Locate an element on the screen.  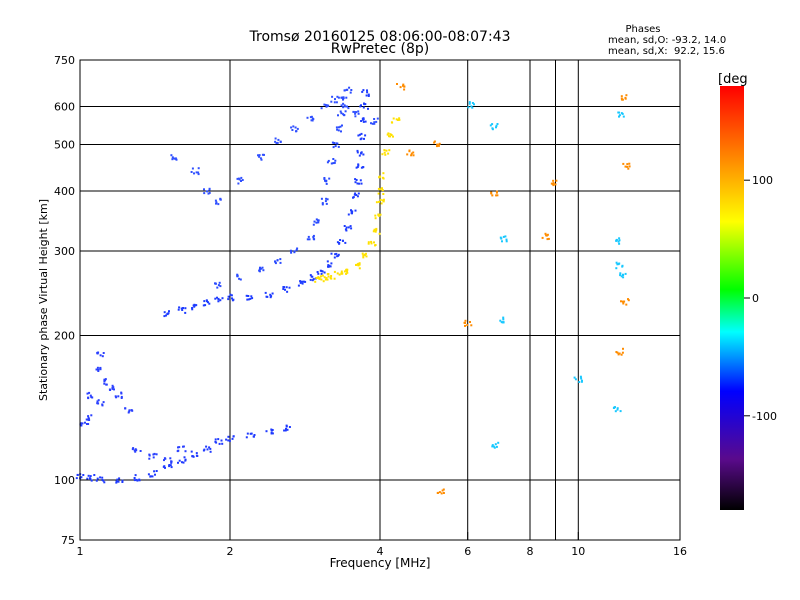
x-tick-label: 16 is located at coordinates (680, 551).